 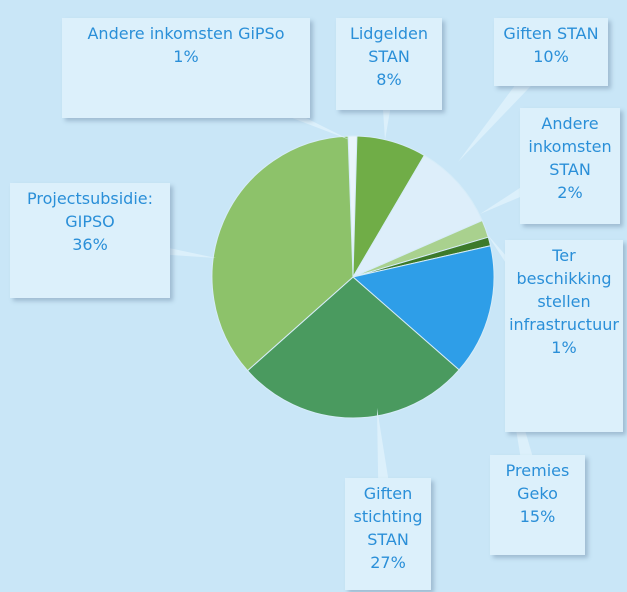 What do you see at coordinates (564, 336) in the screenshot?
I see `callout-label: Ter beschikking stellen infrastructuur 1%` at bounding box center [564, 336].